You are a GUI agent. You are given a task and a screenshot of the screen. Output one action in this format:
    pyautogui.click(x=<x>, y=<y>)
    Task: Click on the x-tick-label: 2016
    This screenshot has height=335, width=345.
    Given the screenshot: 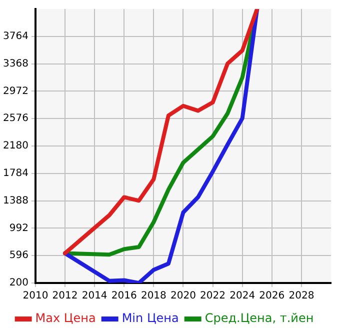 What is the action you would take?
    pyautogui.click(x=124, y=296)
    